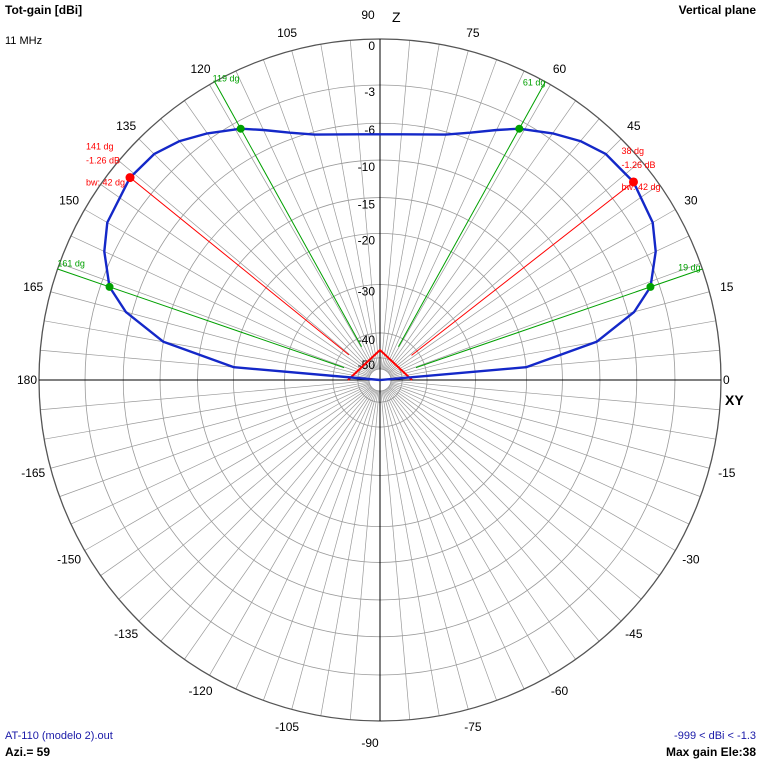 The width and height of the screenshot is (761, 761). I want to click on plane-label: Vertical plane, so click(717, 10).